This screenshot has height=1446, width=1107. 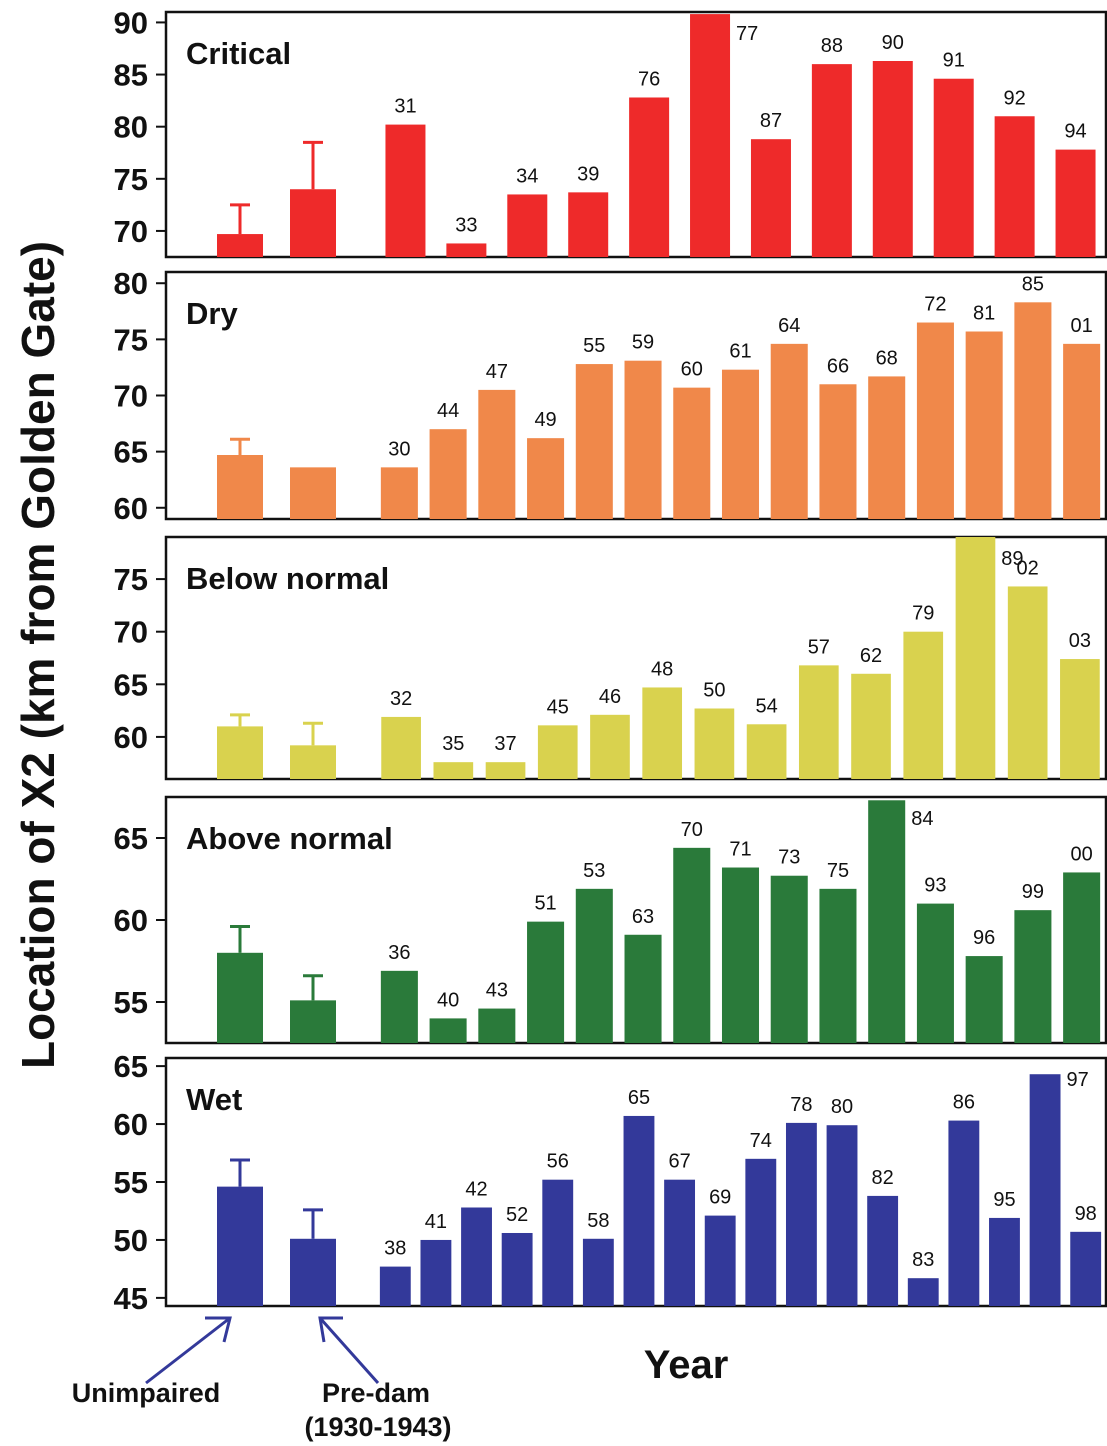 I want to click on bar-year-label: 77, so click(x=747, y=34).